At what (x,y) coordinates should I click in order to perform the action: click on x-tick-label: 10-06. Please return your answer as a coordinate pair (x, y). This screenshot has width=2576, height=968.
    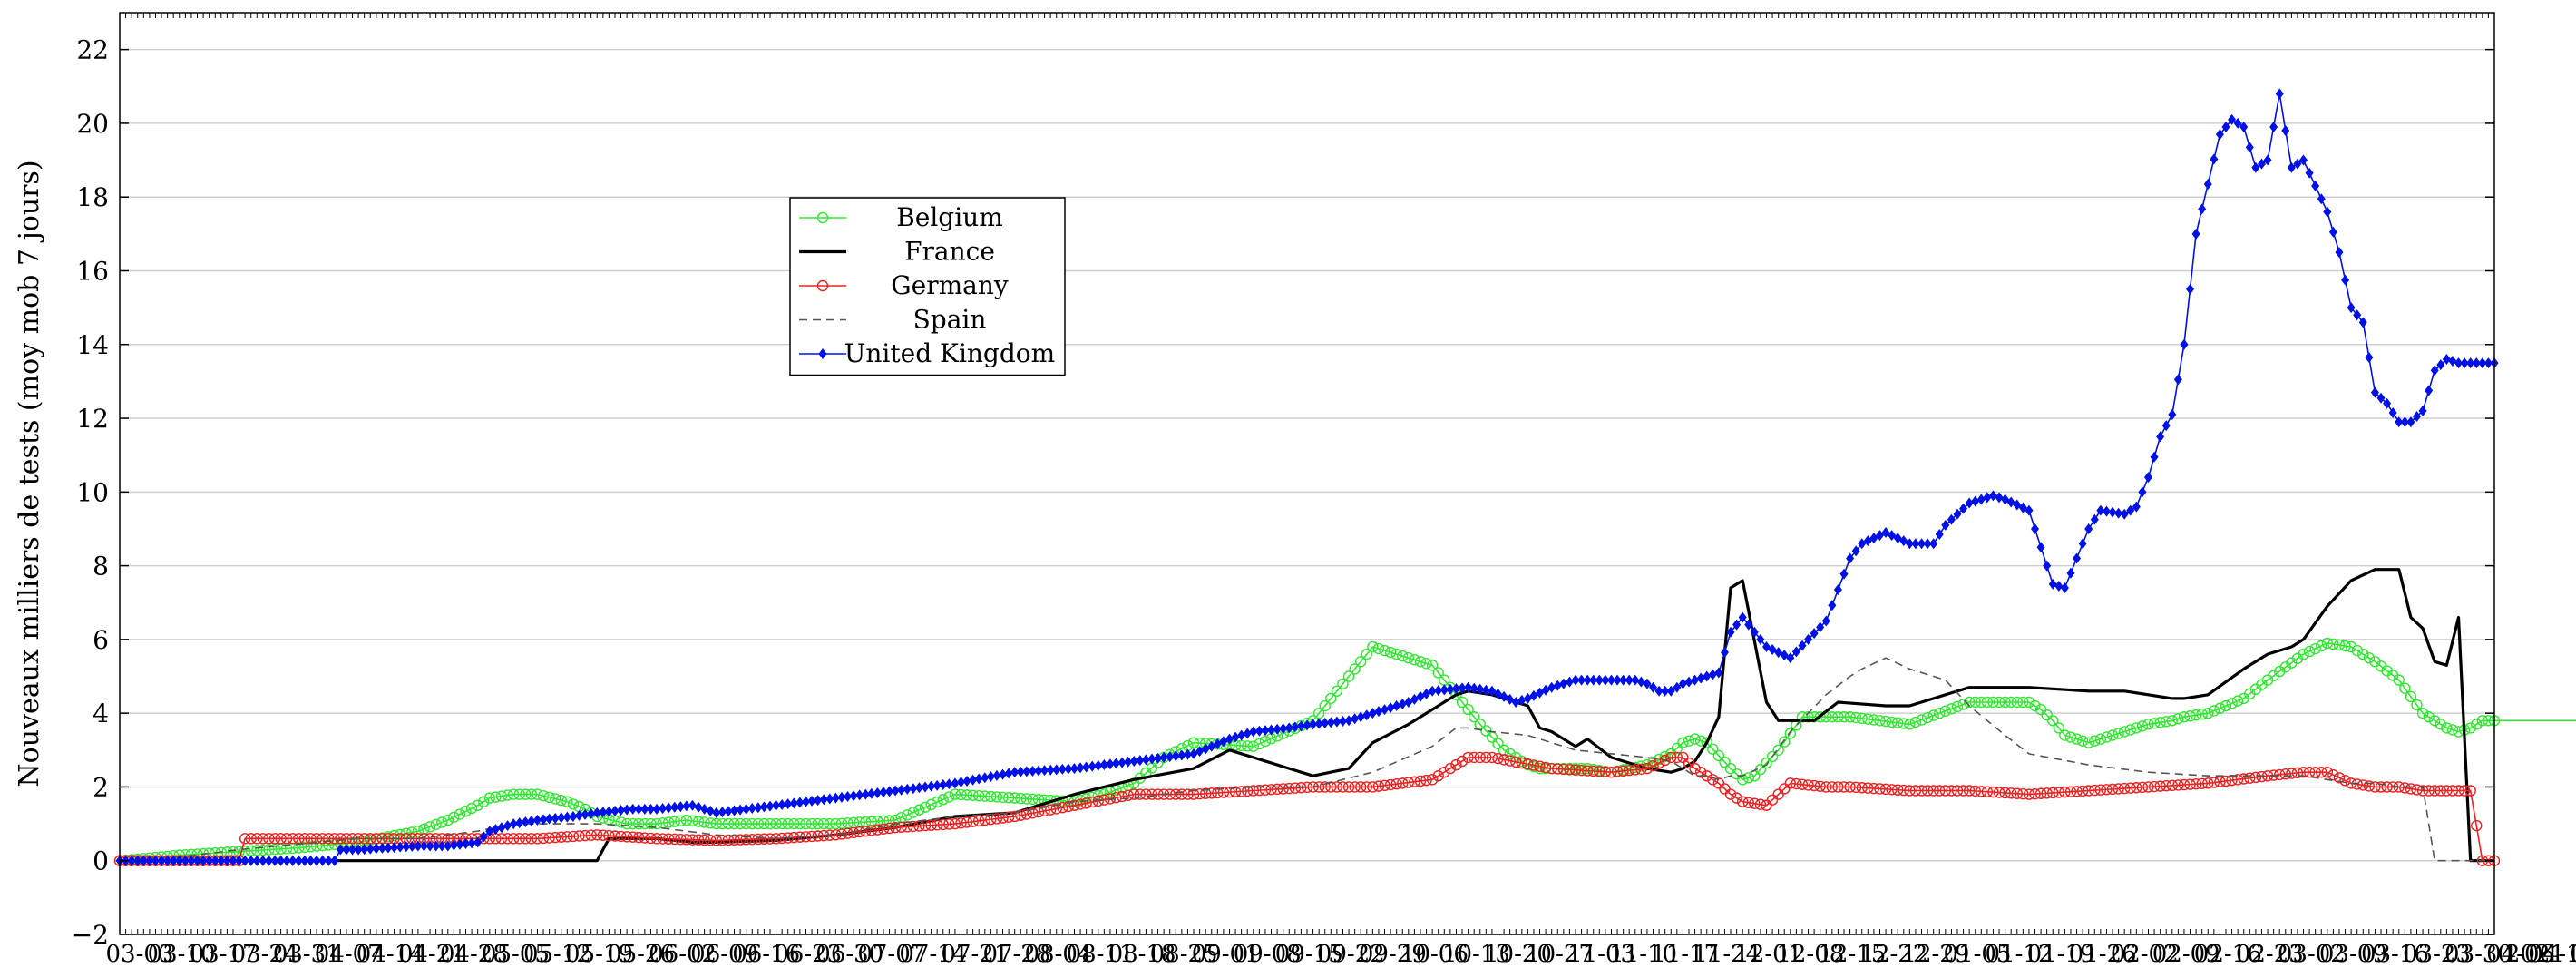
    Looking at the image, I should click on (1434, 954).